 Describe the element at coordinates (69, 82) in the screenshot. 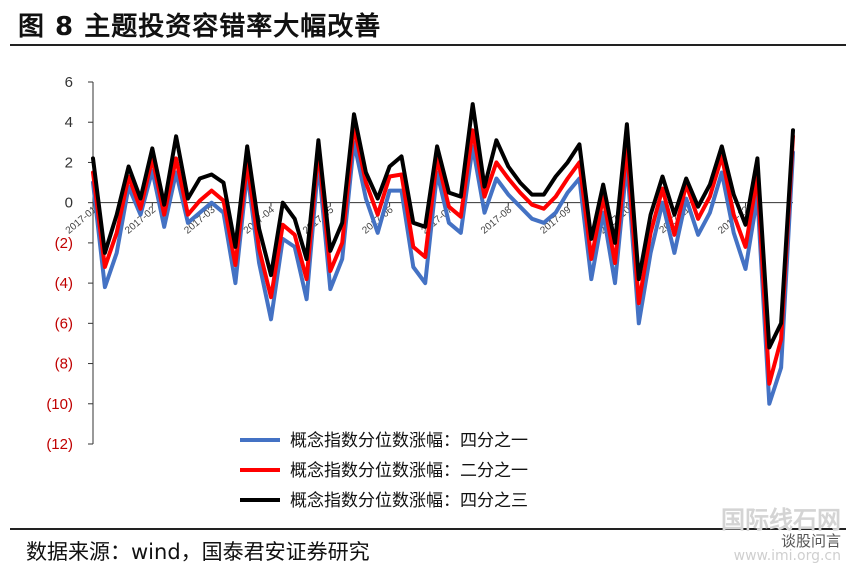

I see `y-tick-label: 6` at that location.